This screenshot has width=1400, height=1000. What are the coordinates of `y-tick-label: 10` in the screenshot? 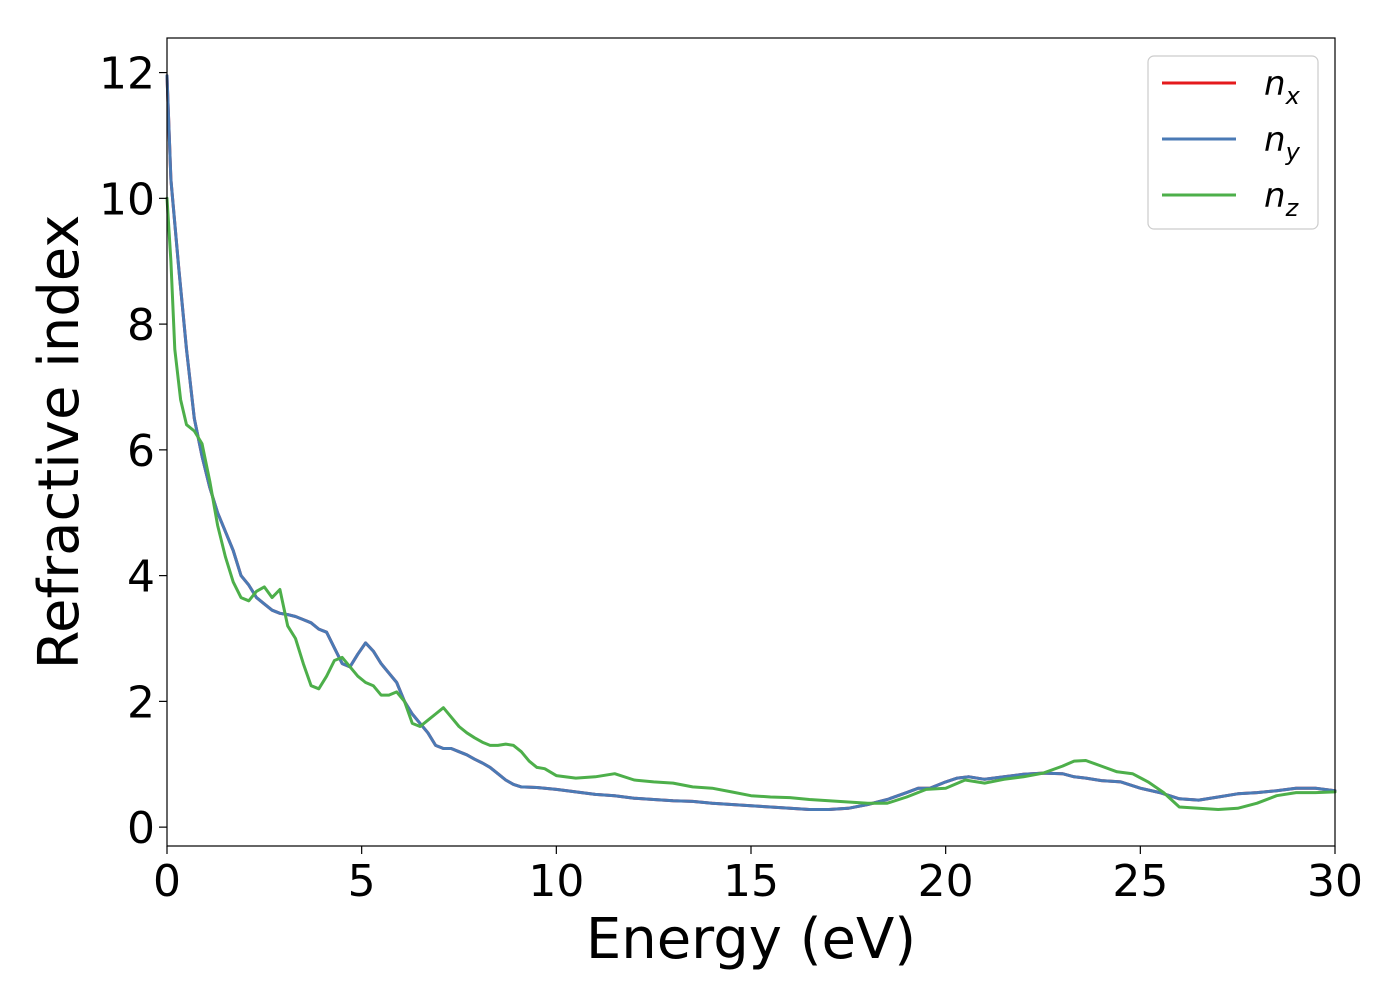 It's located at (127, 199).